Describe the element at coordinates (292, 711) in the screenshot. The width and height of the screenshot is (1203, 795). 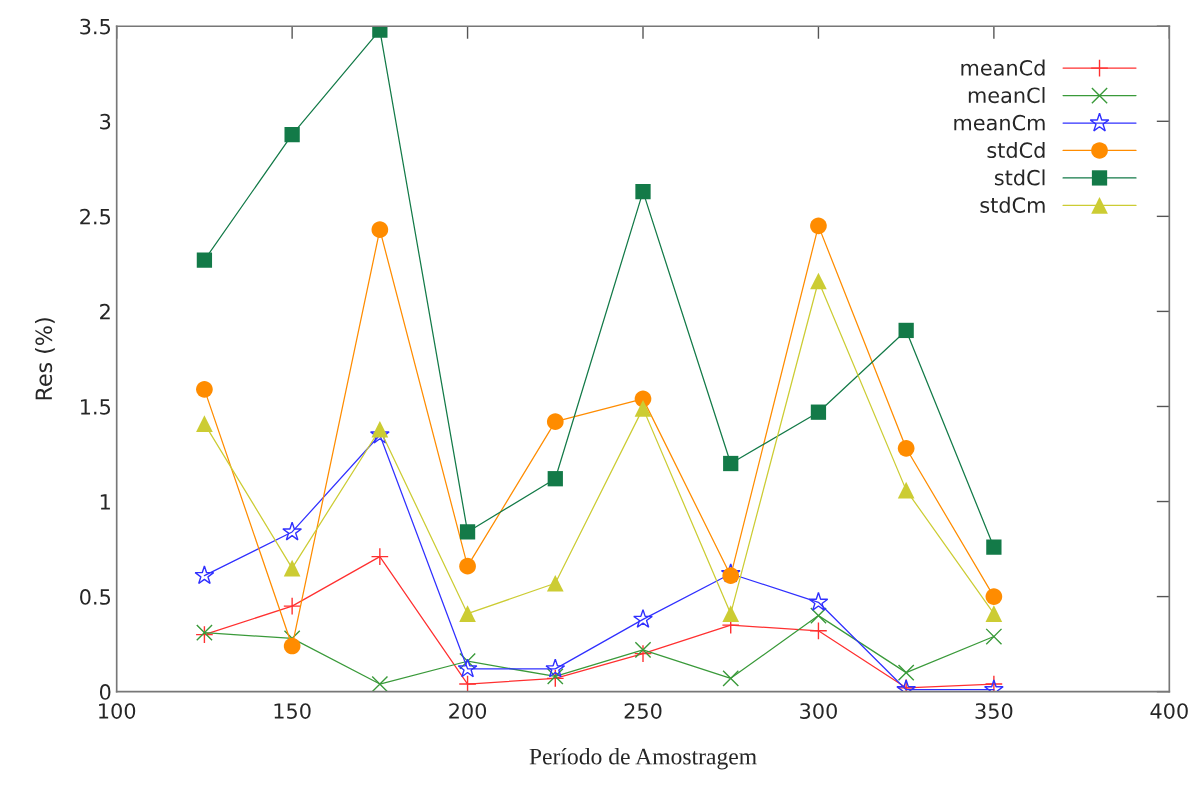
I see `x-tick-label: 150` at that location.